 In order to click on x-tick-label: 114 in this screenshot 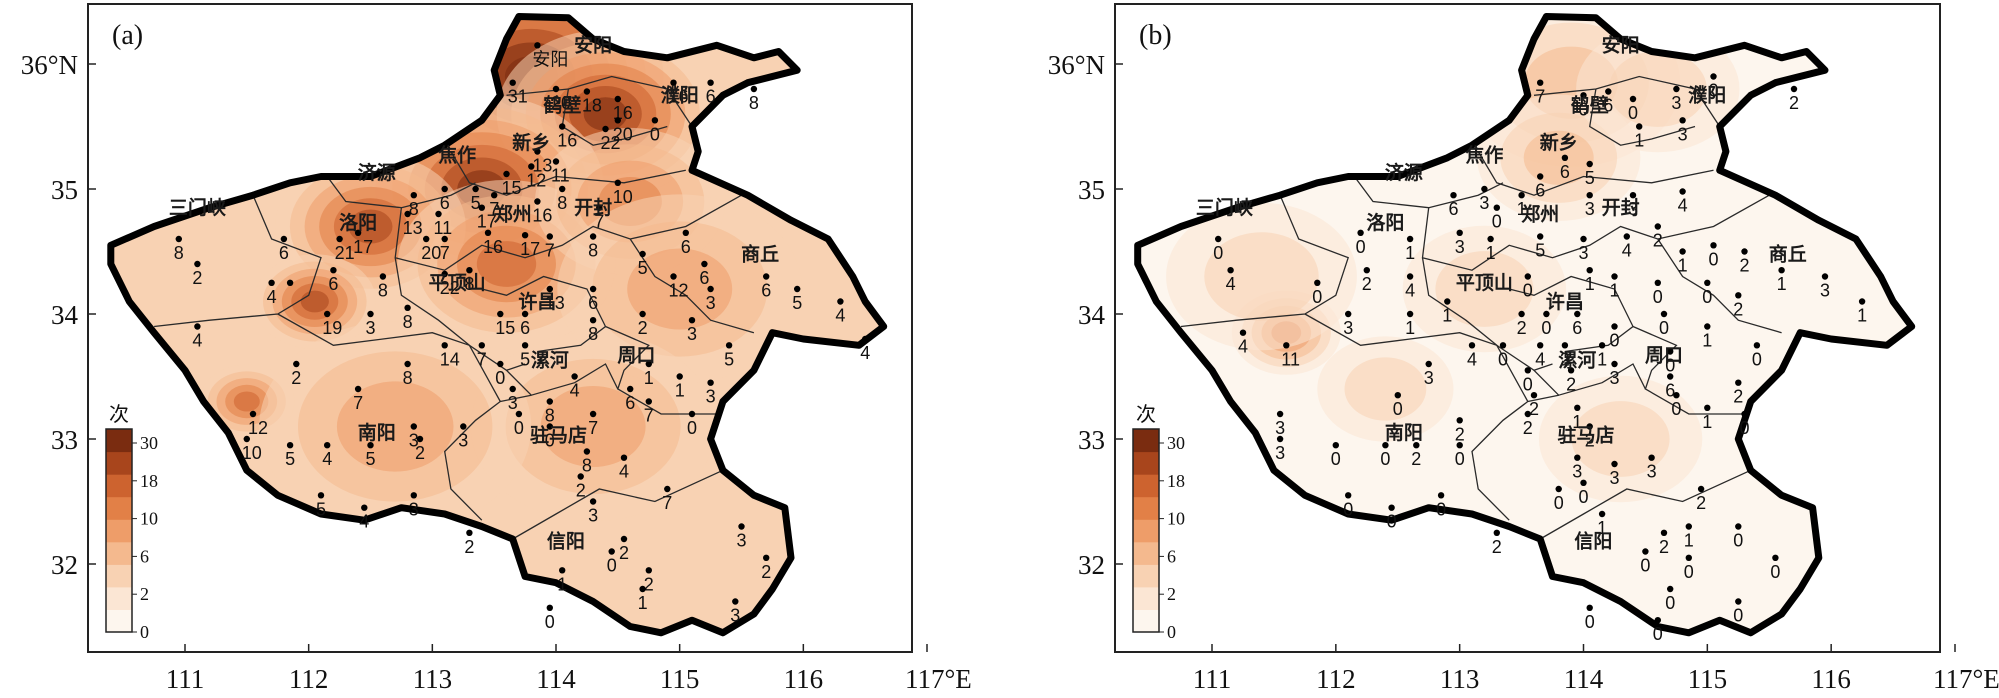, I will do `click(1584, 679)`.